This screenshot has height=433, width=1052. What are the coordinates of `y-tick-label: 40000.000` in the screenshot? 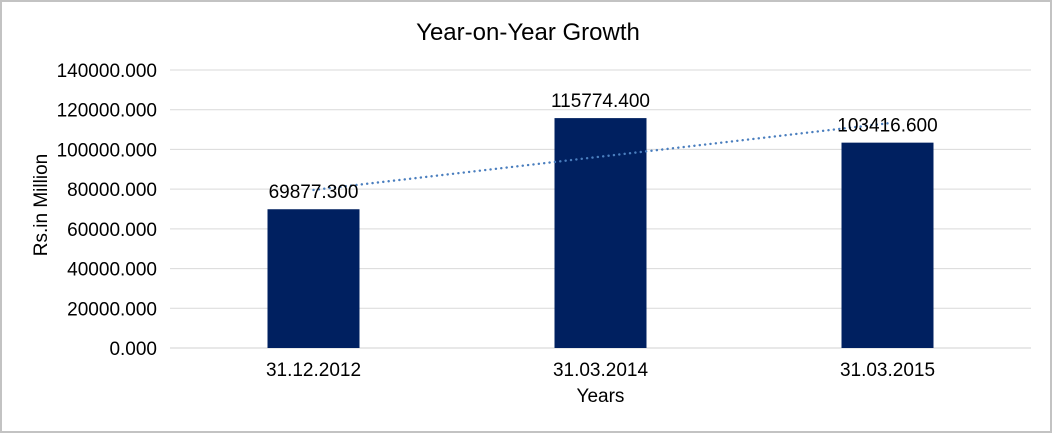 It's located at (112, 270).